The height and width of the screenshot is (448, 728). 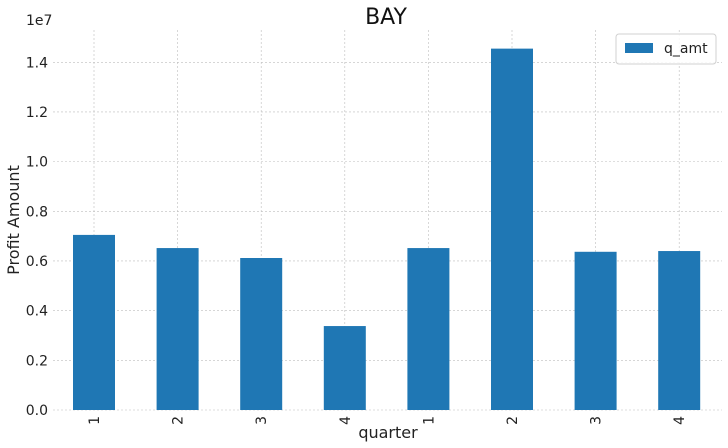 What do you see at coordinates (37, 237) in the screenshot?
I see `y-ticks: 0.0 0.2 0.4 0.6 0.8 1.0 1.2 1.4` at bounding box center [37, 237].